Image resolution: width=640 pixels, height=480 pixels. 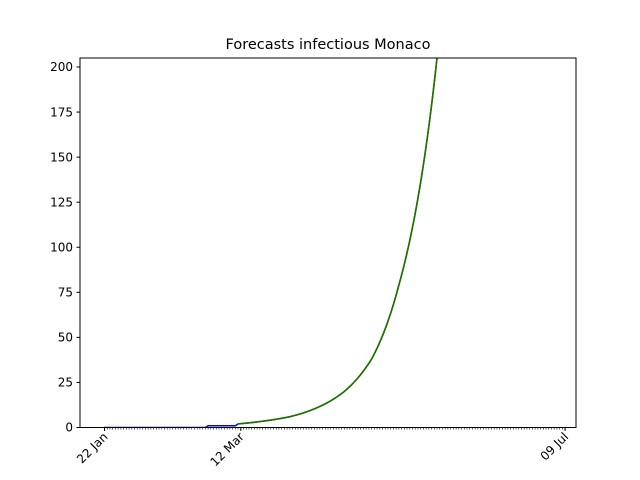 What do you see at coordinates (227, 449) in the screenshot?
I see `x-tick-label: 12 Mar` at bounding box center [227, 449].